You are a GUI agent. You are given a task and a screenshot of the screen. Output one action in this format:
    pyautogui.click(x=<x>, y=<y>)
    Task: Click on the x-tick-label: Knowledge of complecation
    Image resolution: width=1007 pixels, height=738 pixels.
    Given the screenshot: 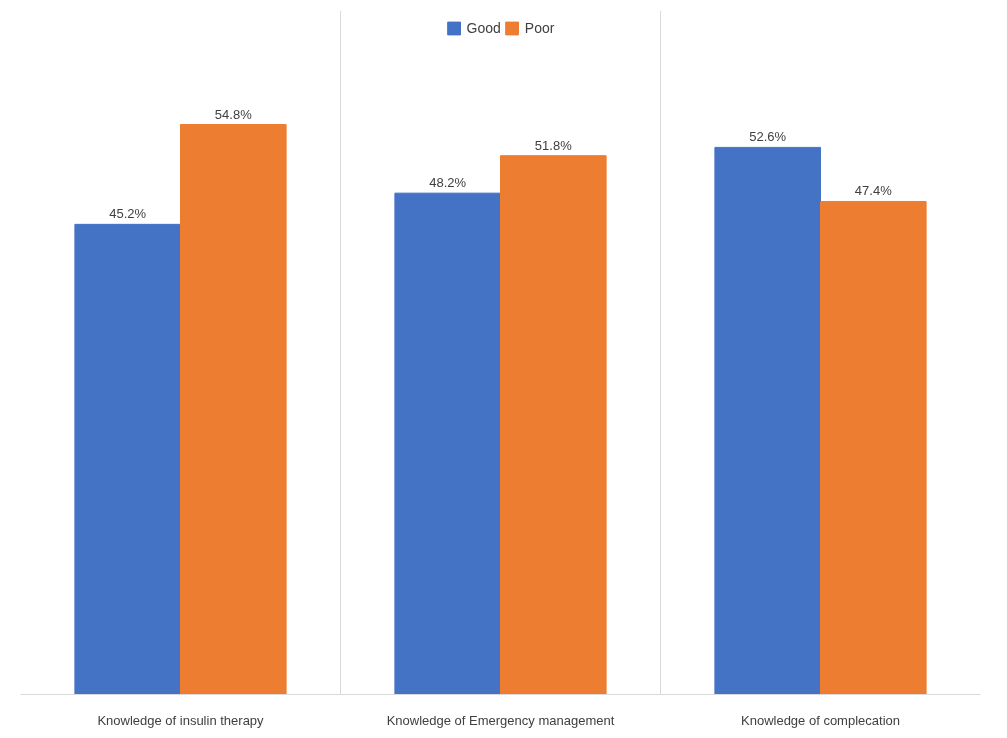 What is the action you would take?
    pyautogui.click(x=821, y=720)
    